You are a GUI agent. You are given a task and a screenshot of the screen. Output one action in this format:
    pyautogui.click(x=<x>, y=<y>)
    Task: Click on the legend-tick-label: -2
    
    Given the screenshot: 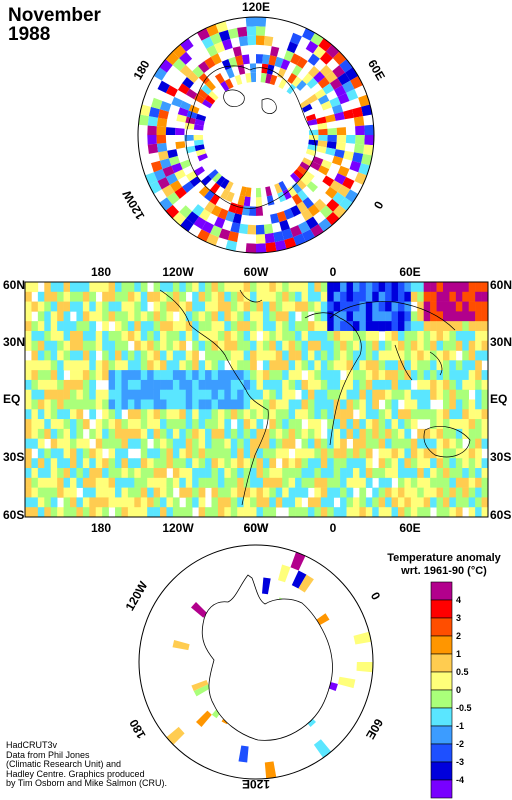 What is the action you would take?
    pyautogui.click(x=460, y=744)
    